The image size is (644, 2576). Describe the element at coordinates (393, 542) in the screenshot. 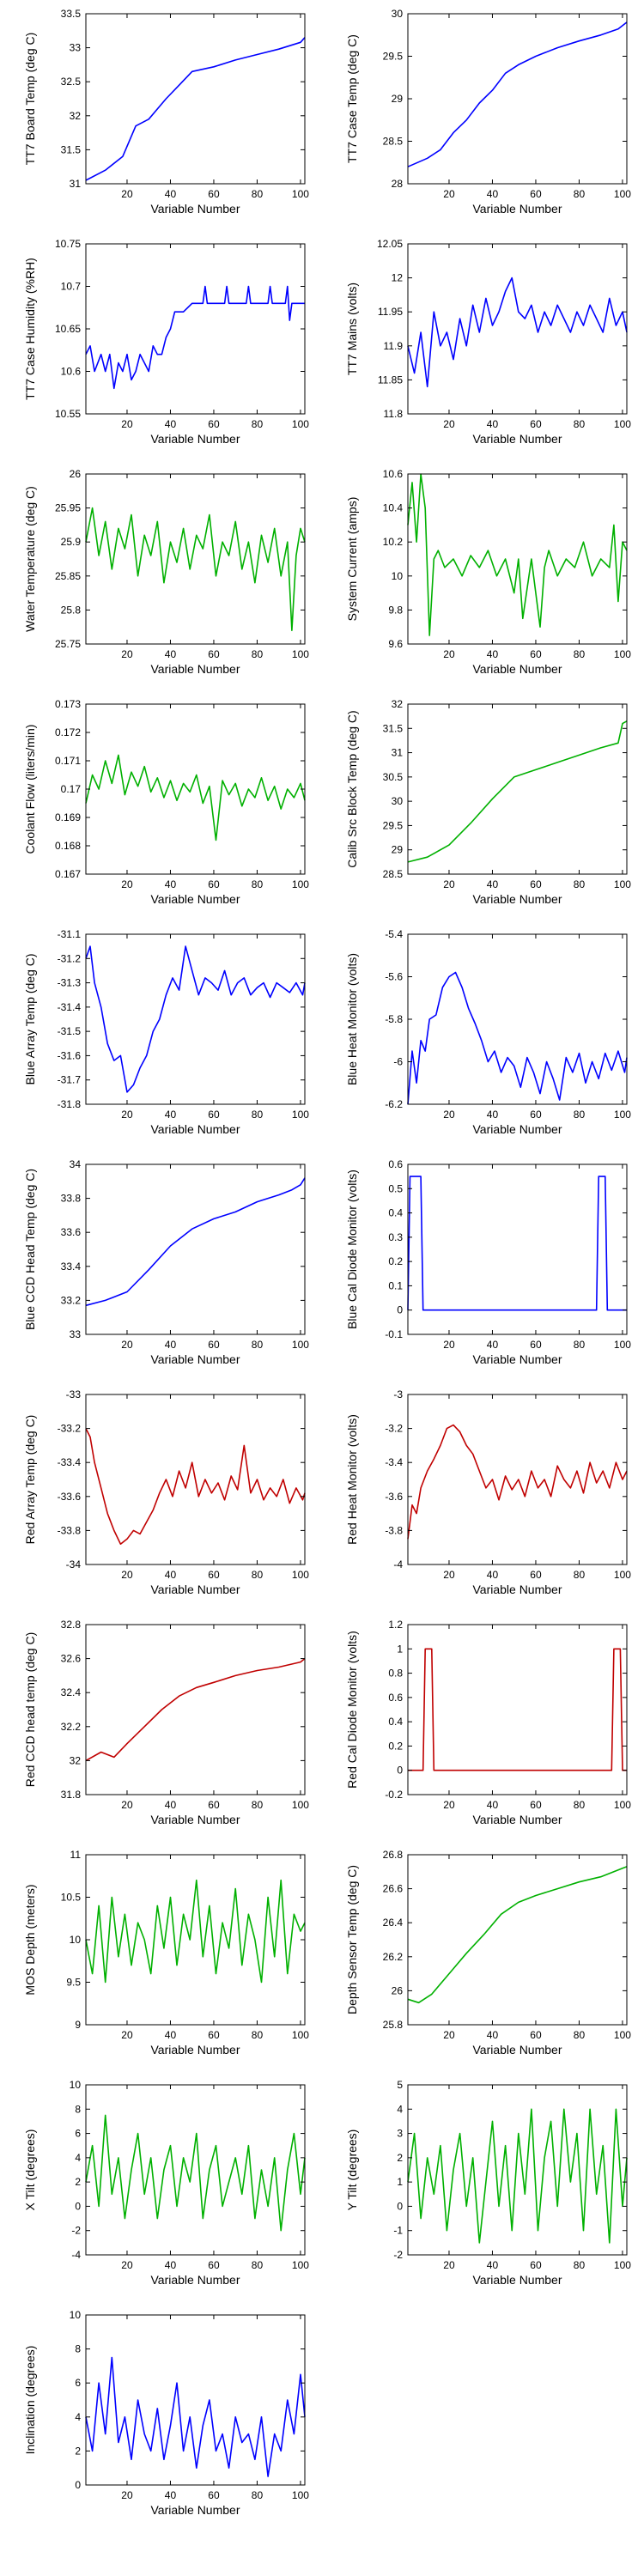

I see `y-tick-label: 10.2` at that location.